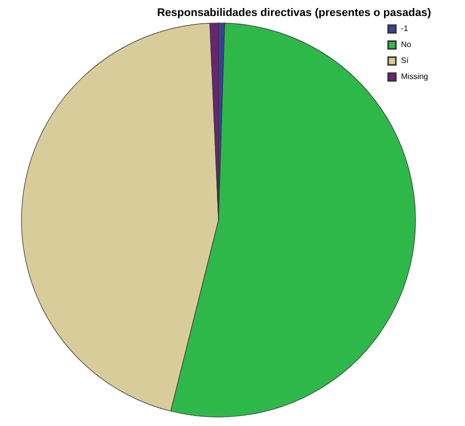  I want to click on chart-title: Responsabilidades directivas (presentes o pasadas), so click(294, 12).